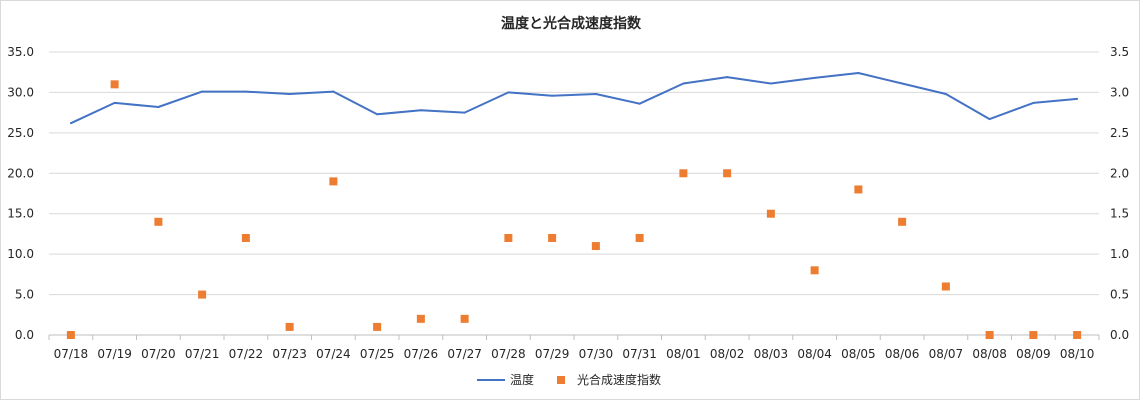 This screenshot has width=1140, height=401. Describe the element at coordinates (1119, 52) in the screenshot. I see `y-tick-label-right: 3.5` at that location.